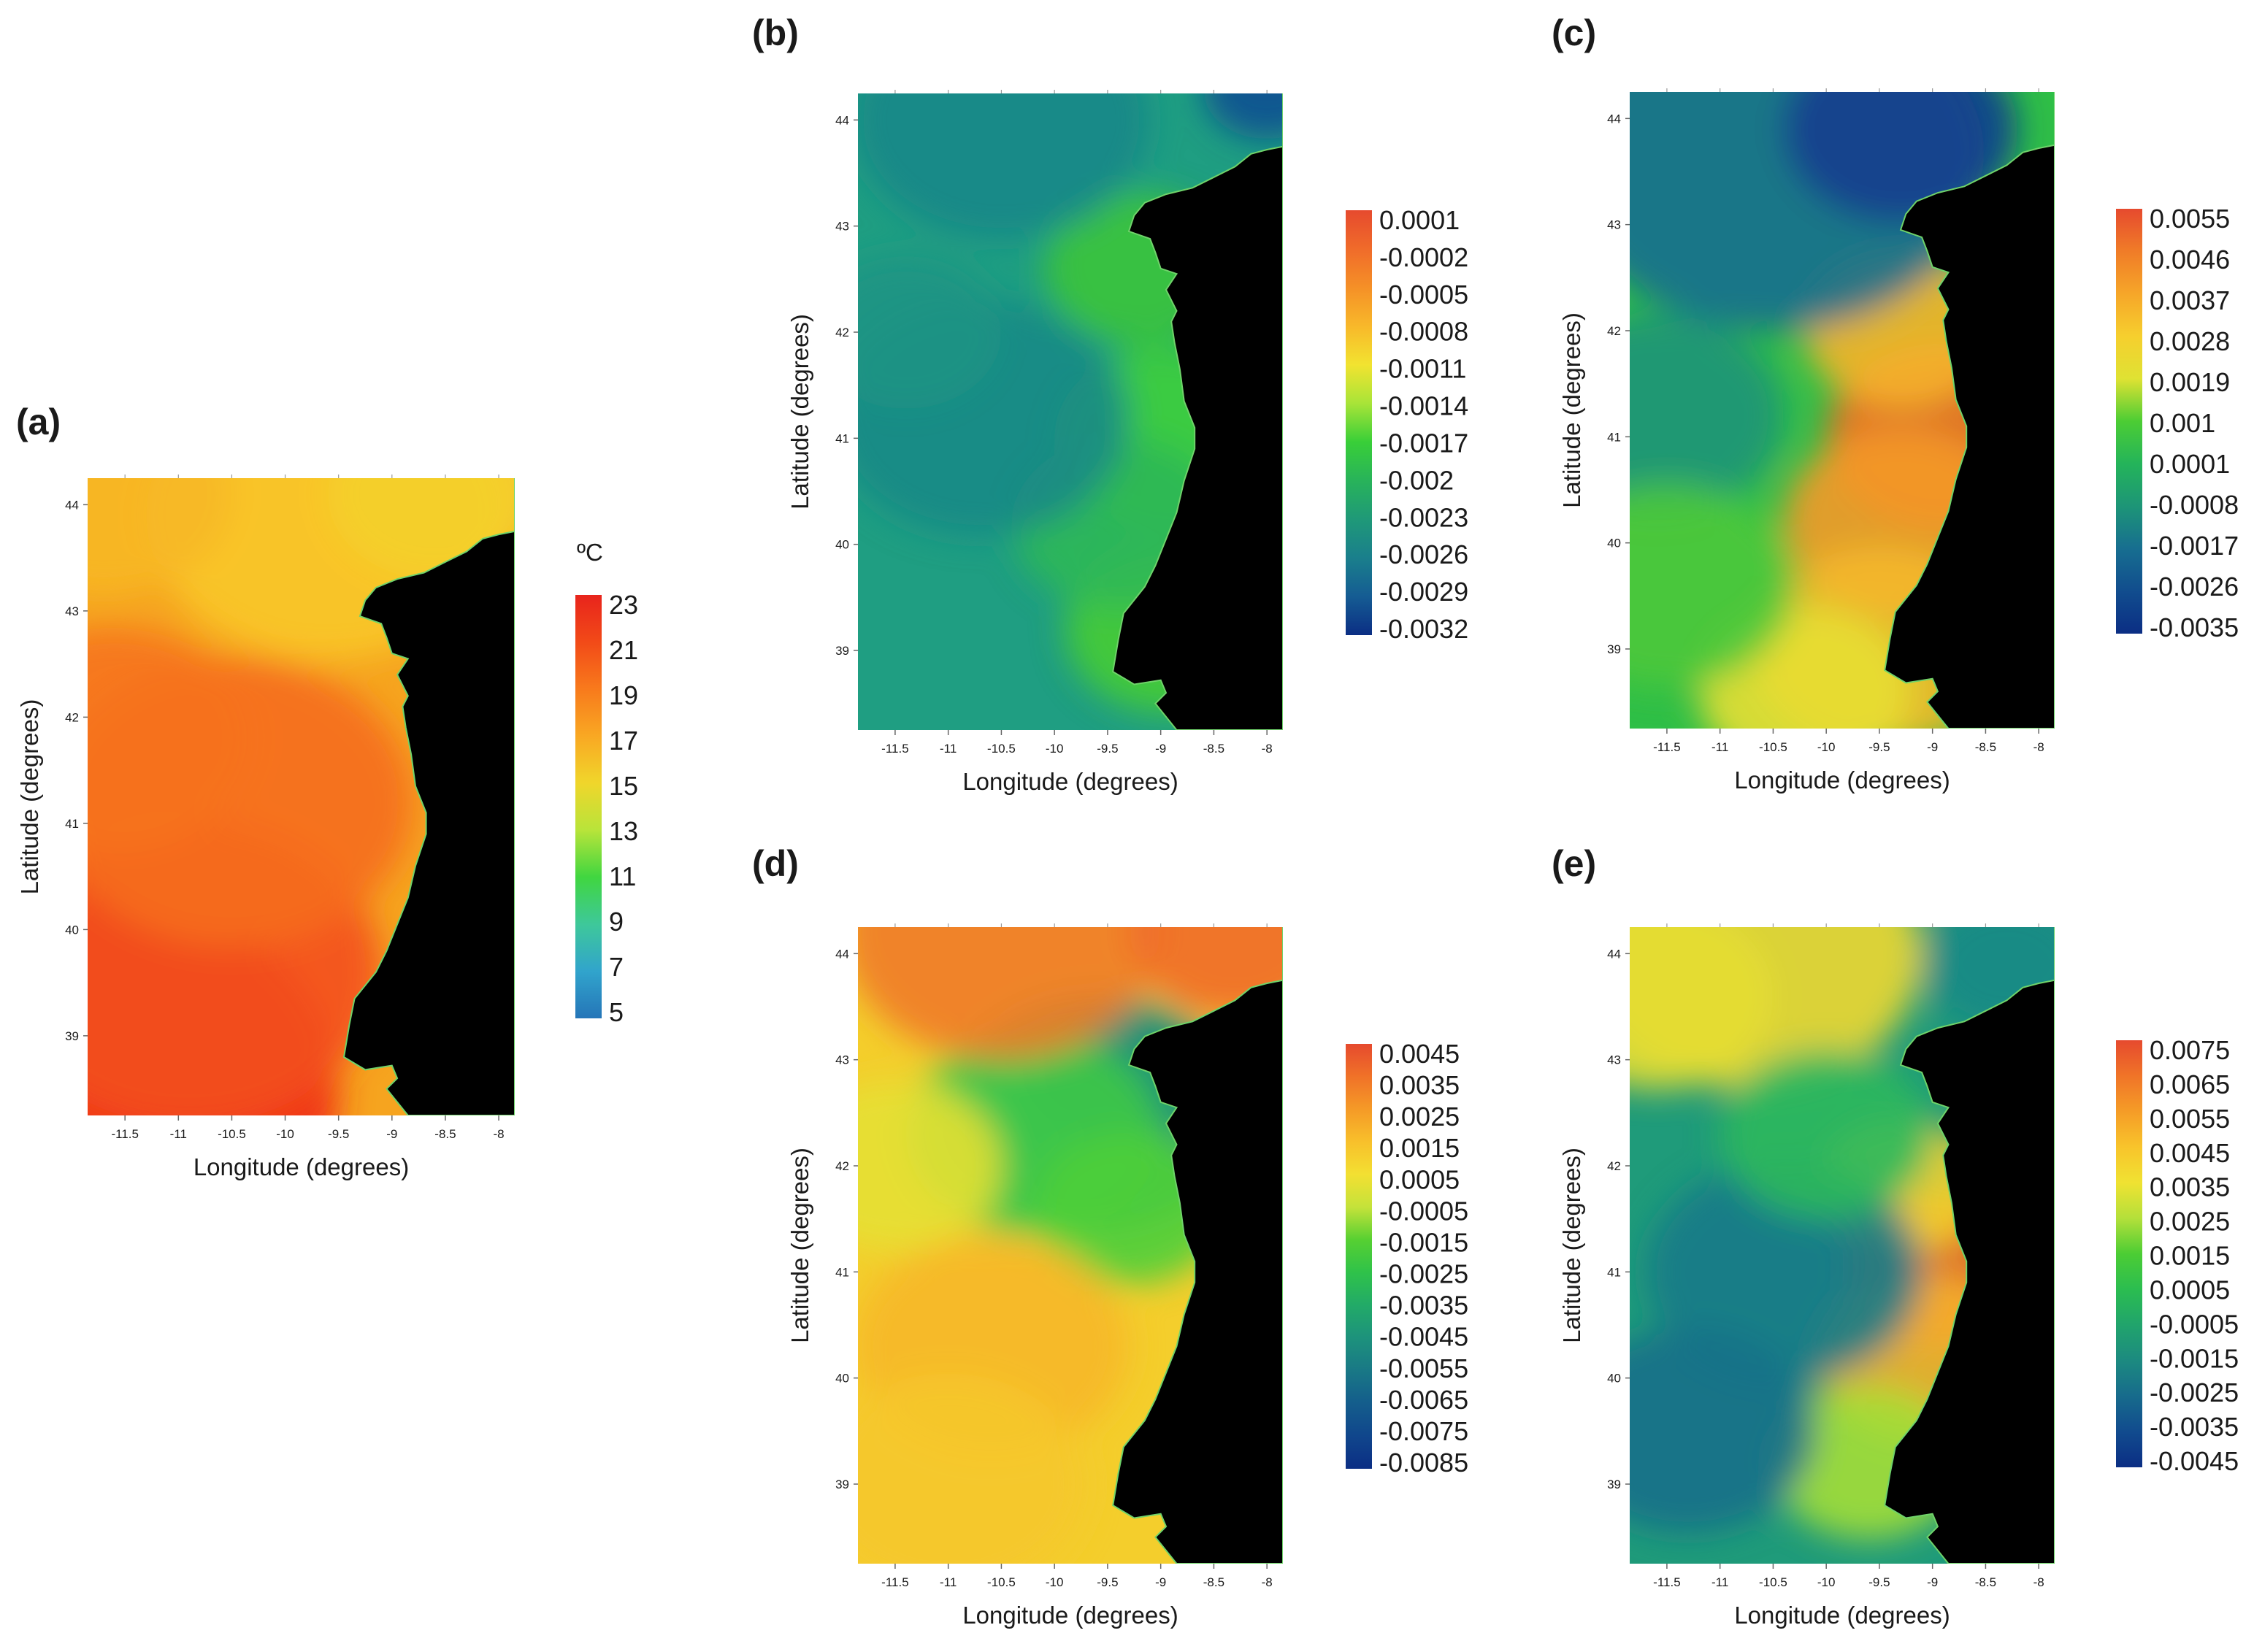 The width and height of the screenshot is (2254, 1652). Describe the element at coordinates (616, 967) in the screenshot. I see `colorbar-label: 7` at that location.